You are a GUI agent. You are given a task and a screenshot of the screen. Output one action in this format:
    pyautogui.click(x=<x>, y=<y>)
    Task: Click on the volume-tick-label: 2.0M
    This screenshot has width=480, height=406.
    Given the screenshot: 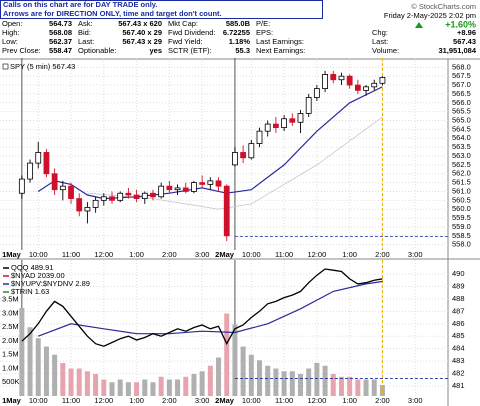 What is the action you would take?
    pyautogui.click(x=10, y=340)
    